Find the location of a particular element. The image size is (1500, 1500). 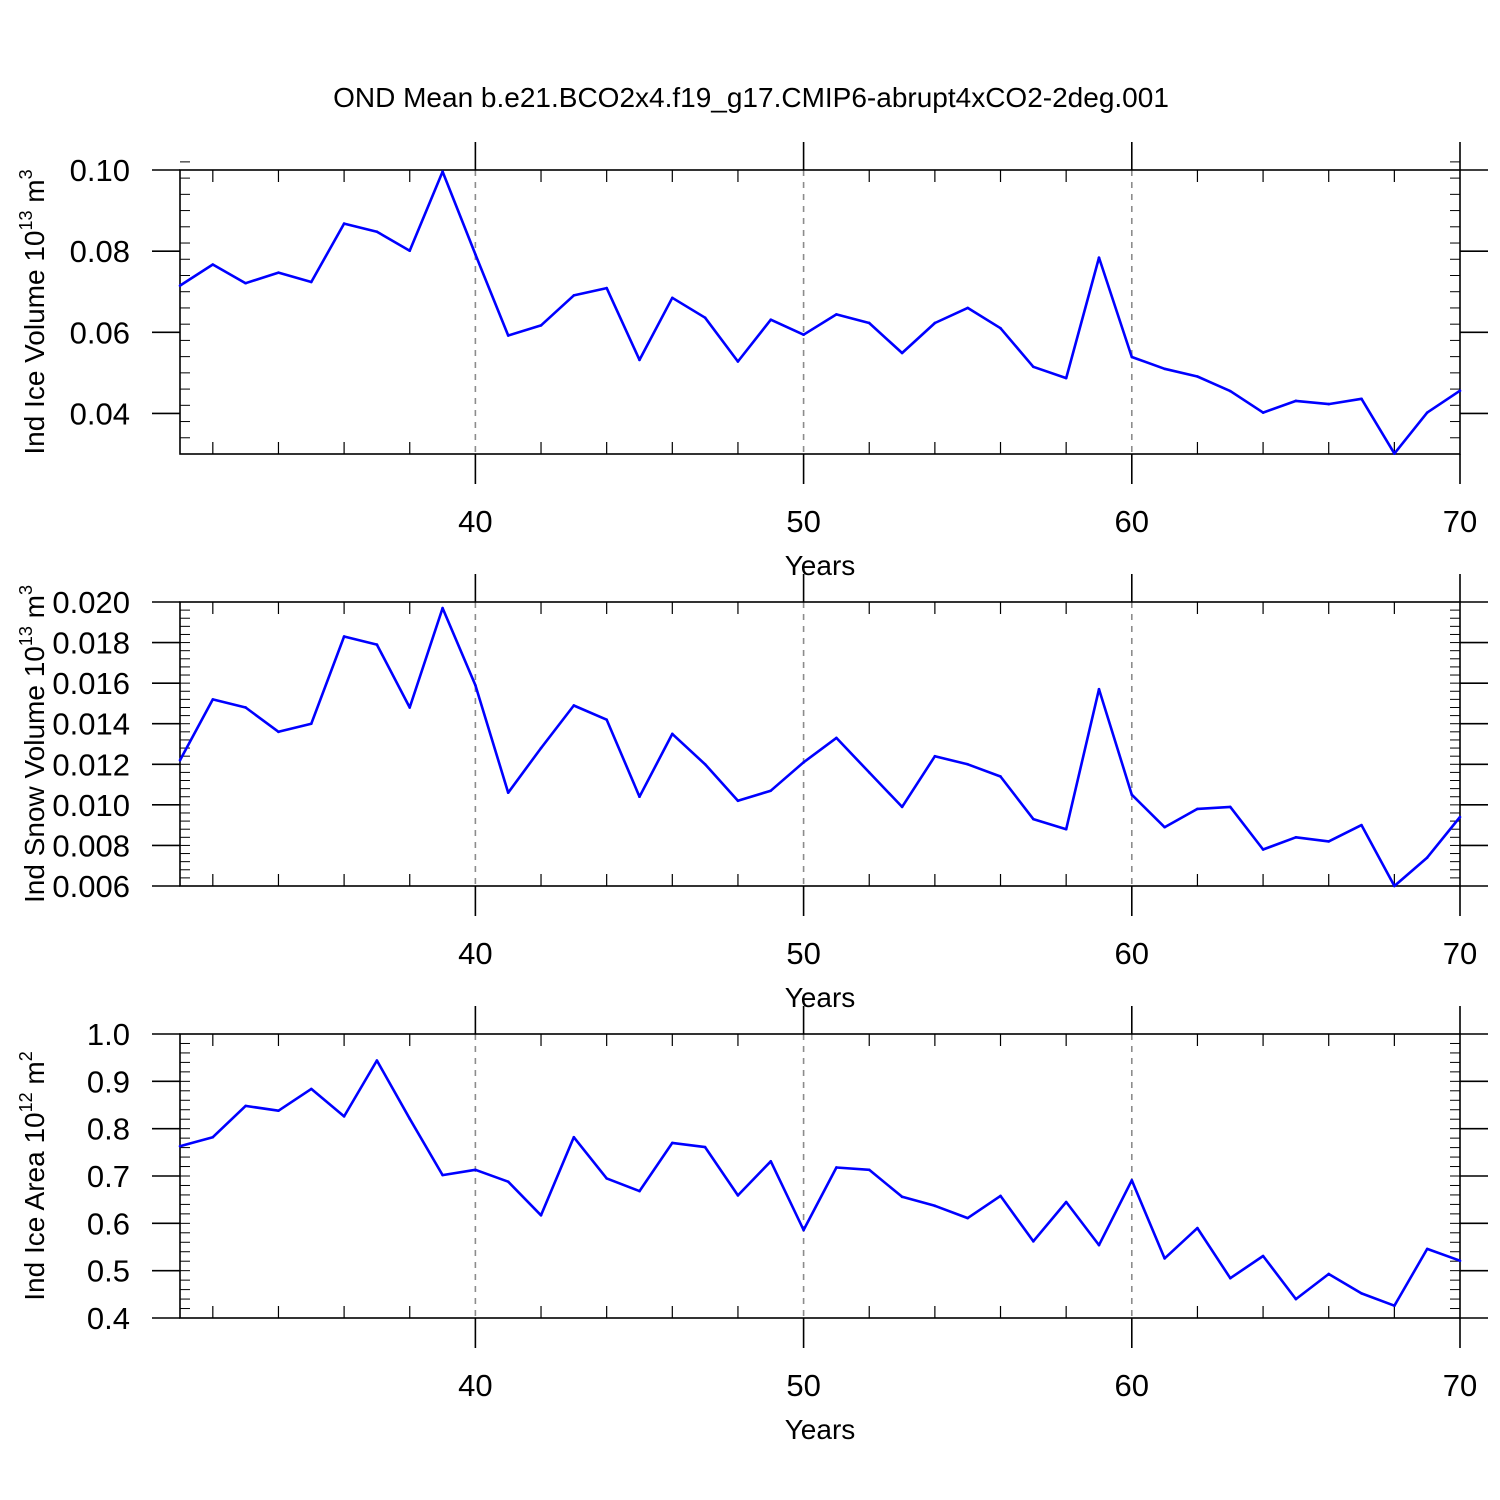

y-tick-label: 0.9 is located at coordinates (108, 1081).